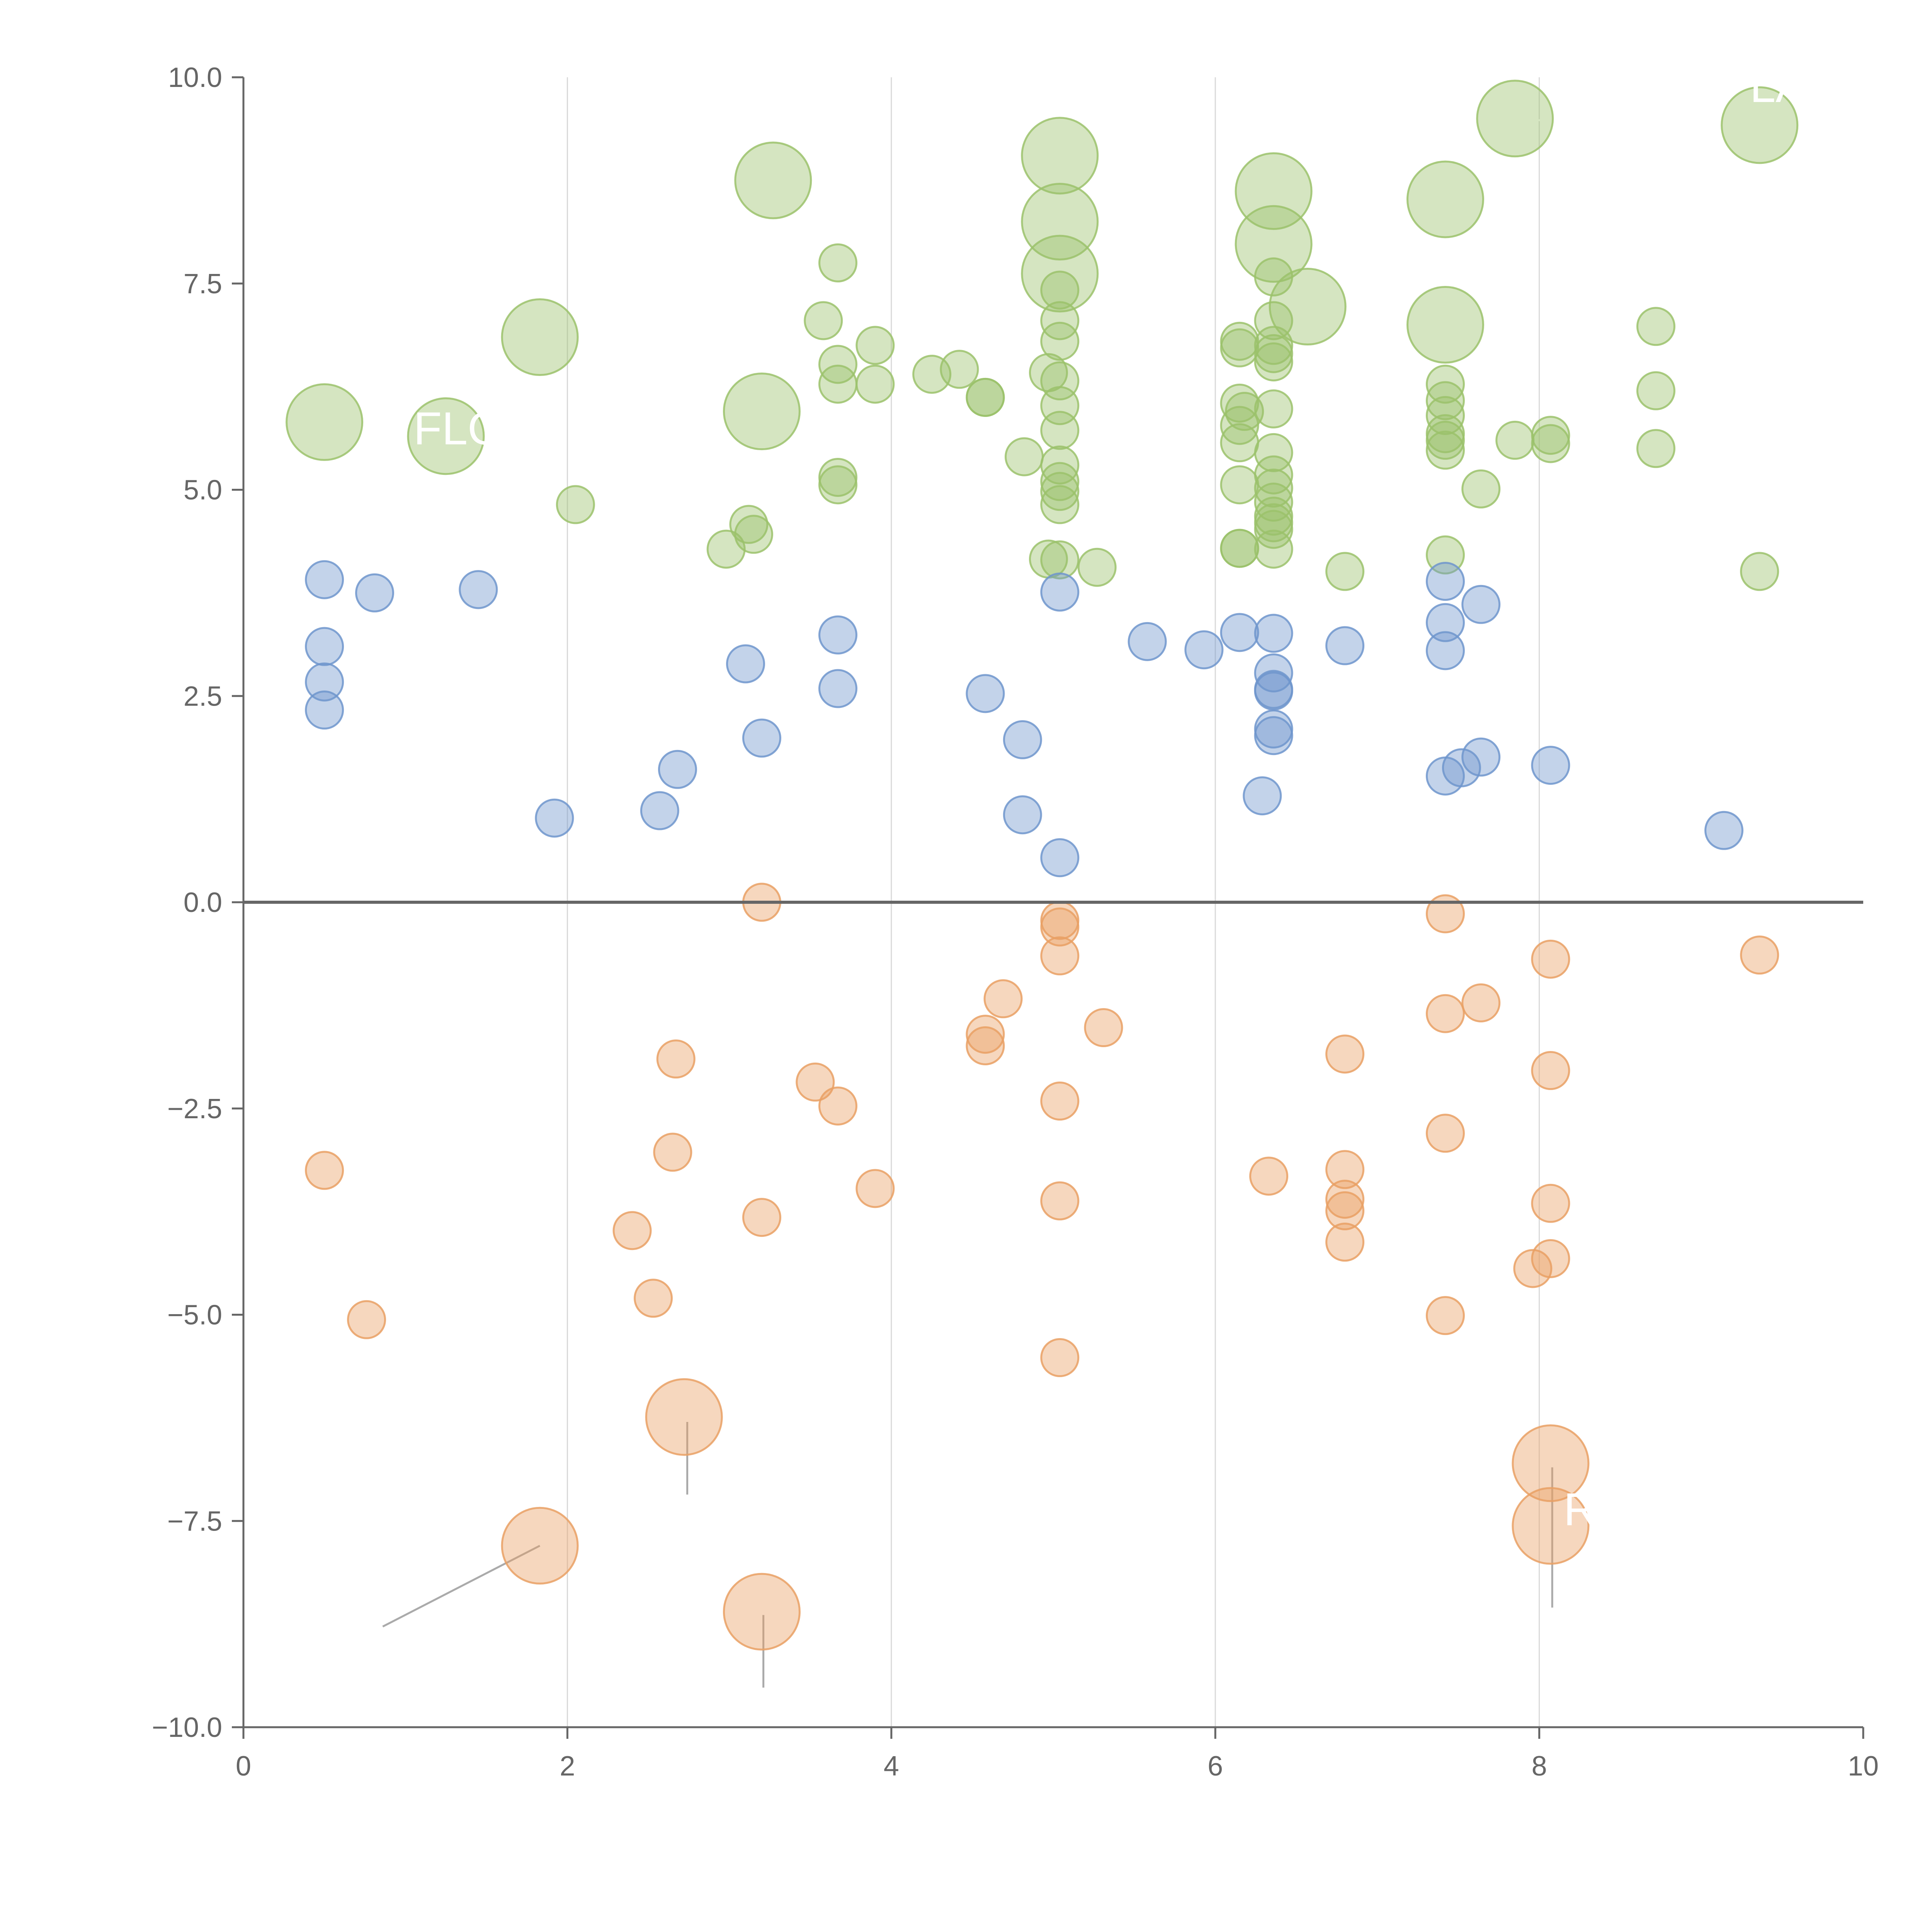 This screenshot has width=1932, height=1932. I want to click on x-tick-label: 4, so click(892, 1767).